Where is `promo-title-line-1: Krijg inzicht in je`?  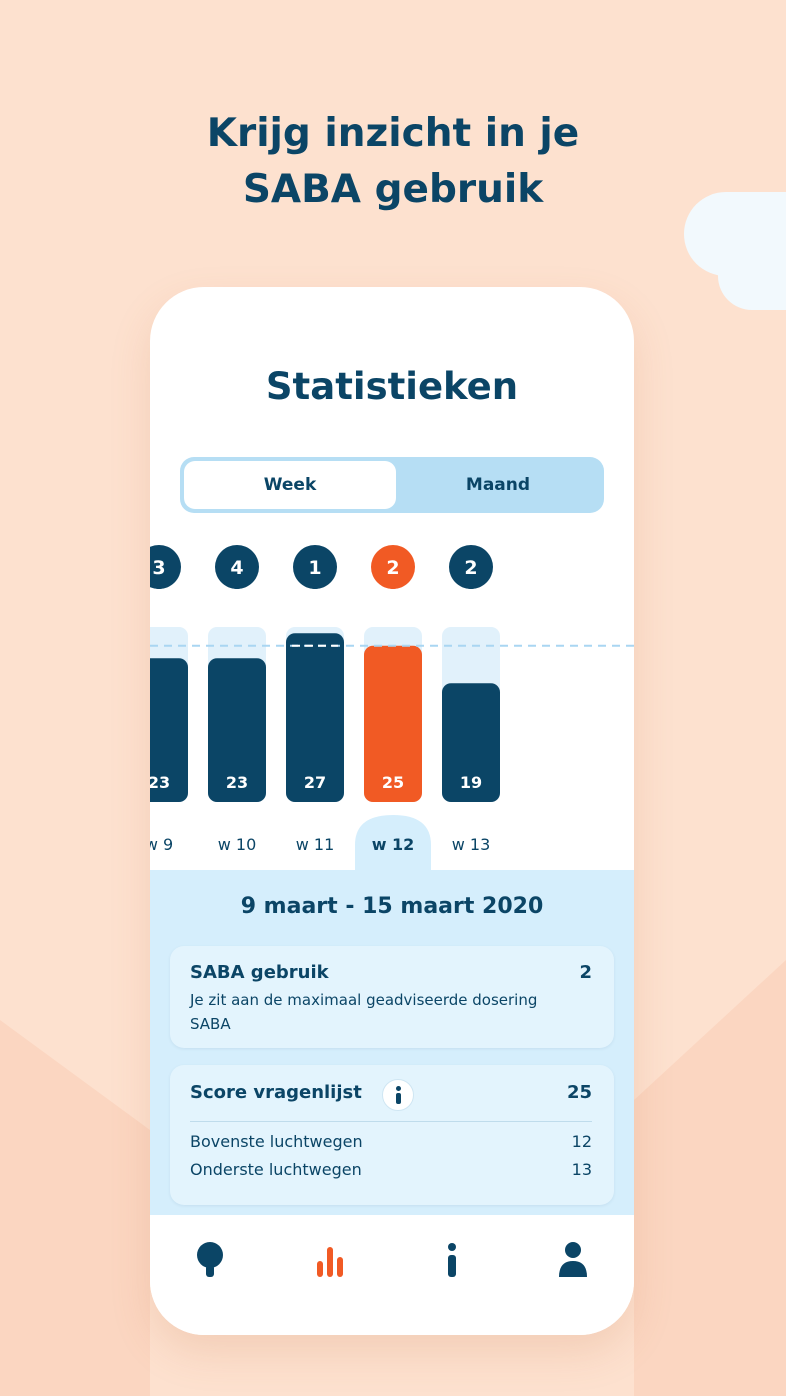 promo-title-line-1: Krijg inzicht in je is located at coordinates (393, 133).